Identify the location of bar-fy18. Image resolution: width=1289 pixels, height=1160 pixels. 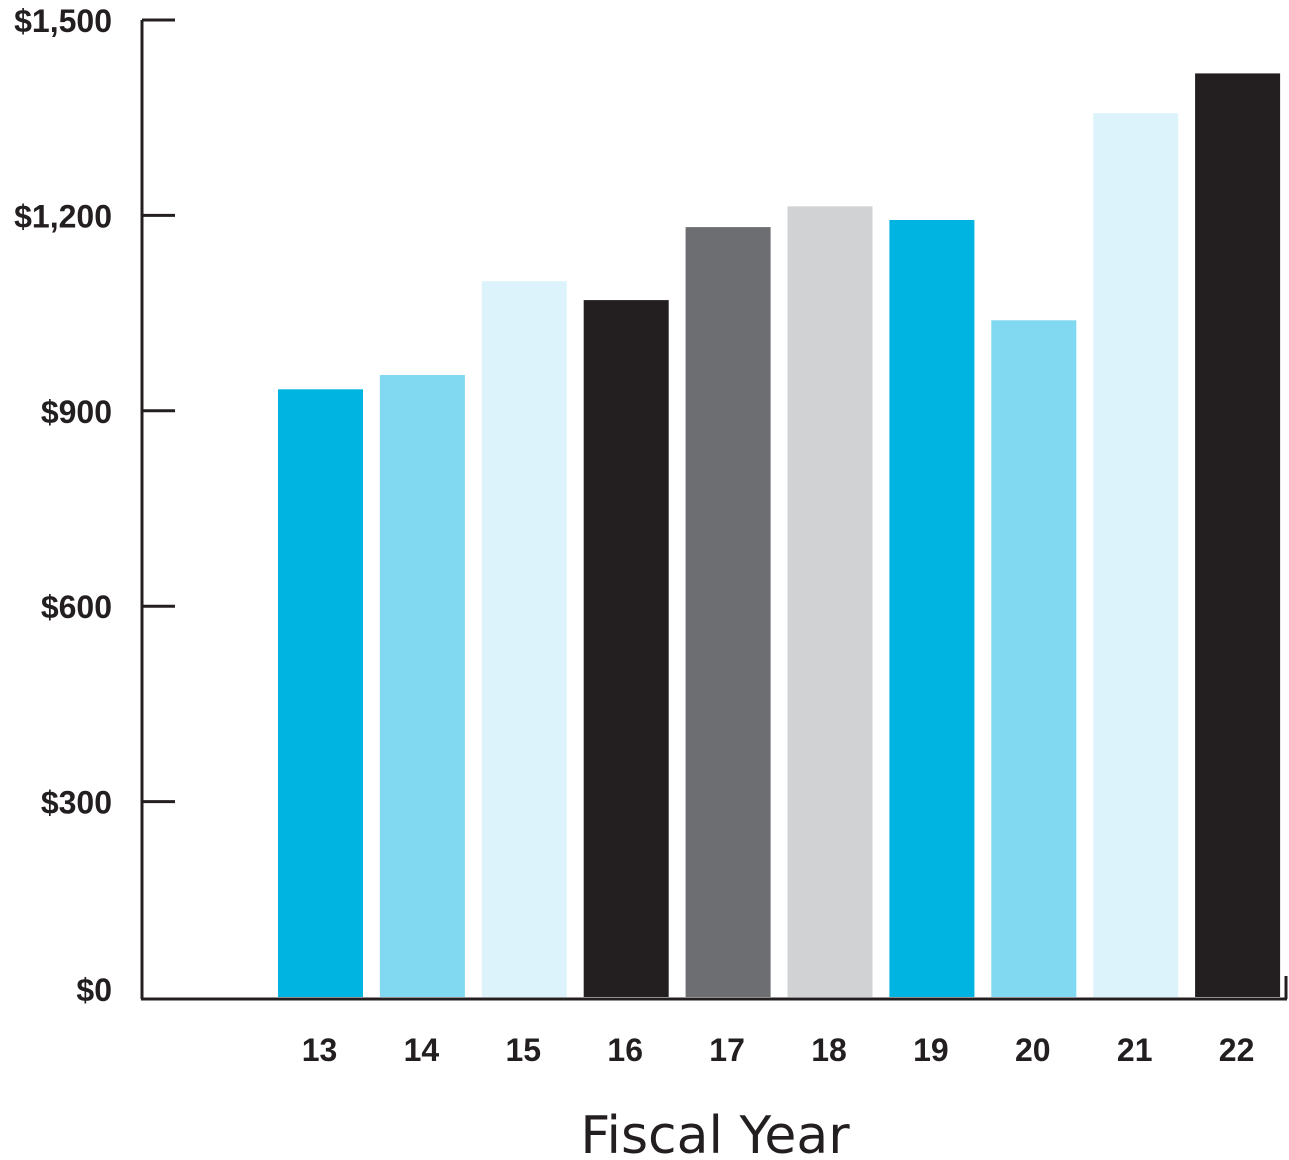
(830, 602).